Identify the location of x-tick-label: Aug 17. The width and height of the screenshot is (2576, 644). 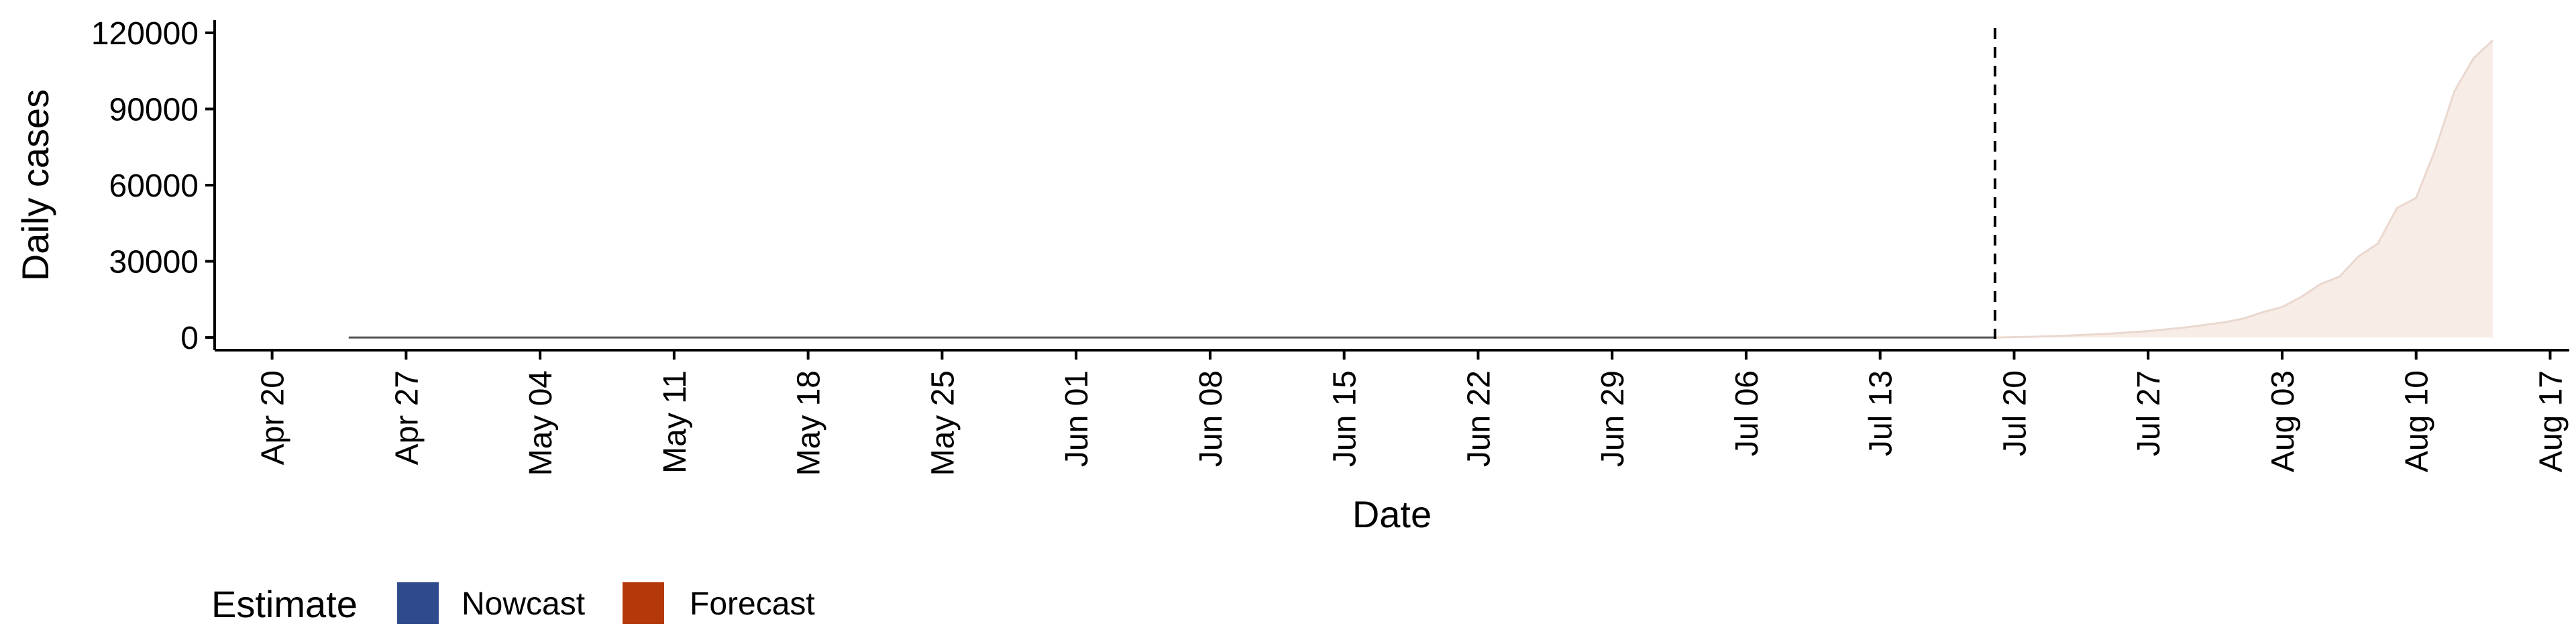
(2551, 421).